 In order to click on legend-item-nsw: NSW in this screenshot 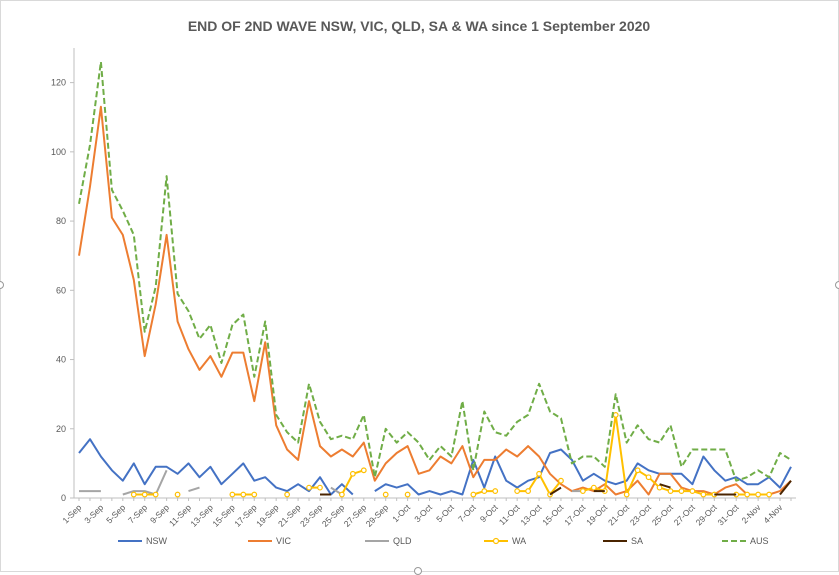, I will do `click(143, 541)`.